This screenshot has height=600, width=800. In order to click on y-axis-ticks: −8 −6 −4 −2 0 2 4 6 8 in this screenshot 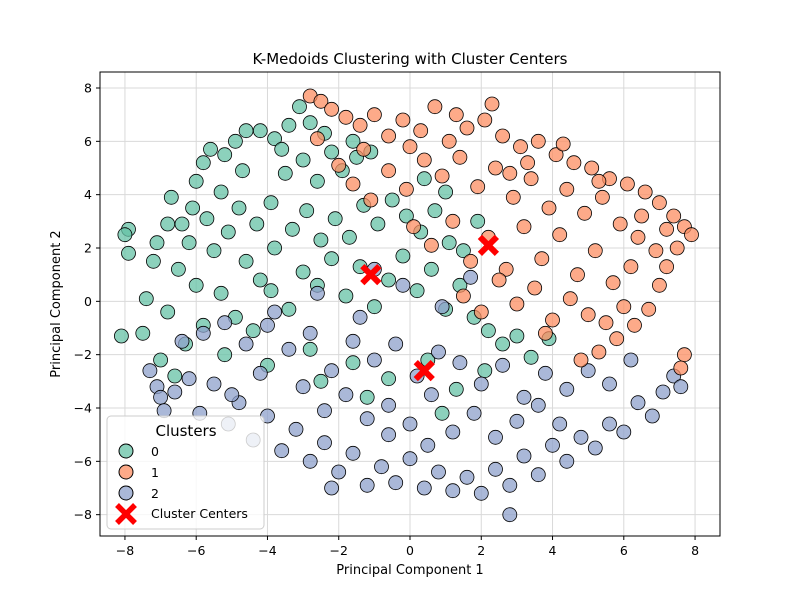, I will do `click(87, 301)`.